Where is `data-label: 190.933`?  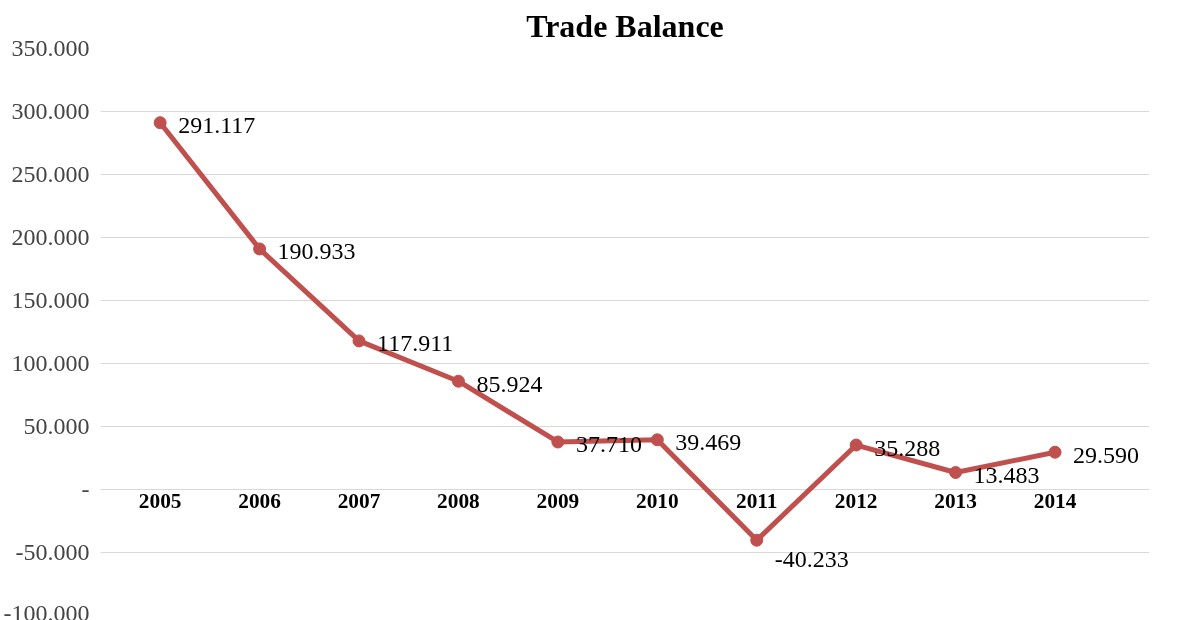
data-label: 190.933 is located at coordinates (316, 251).